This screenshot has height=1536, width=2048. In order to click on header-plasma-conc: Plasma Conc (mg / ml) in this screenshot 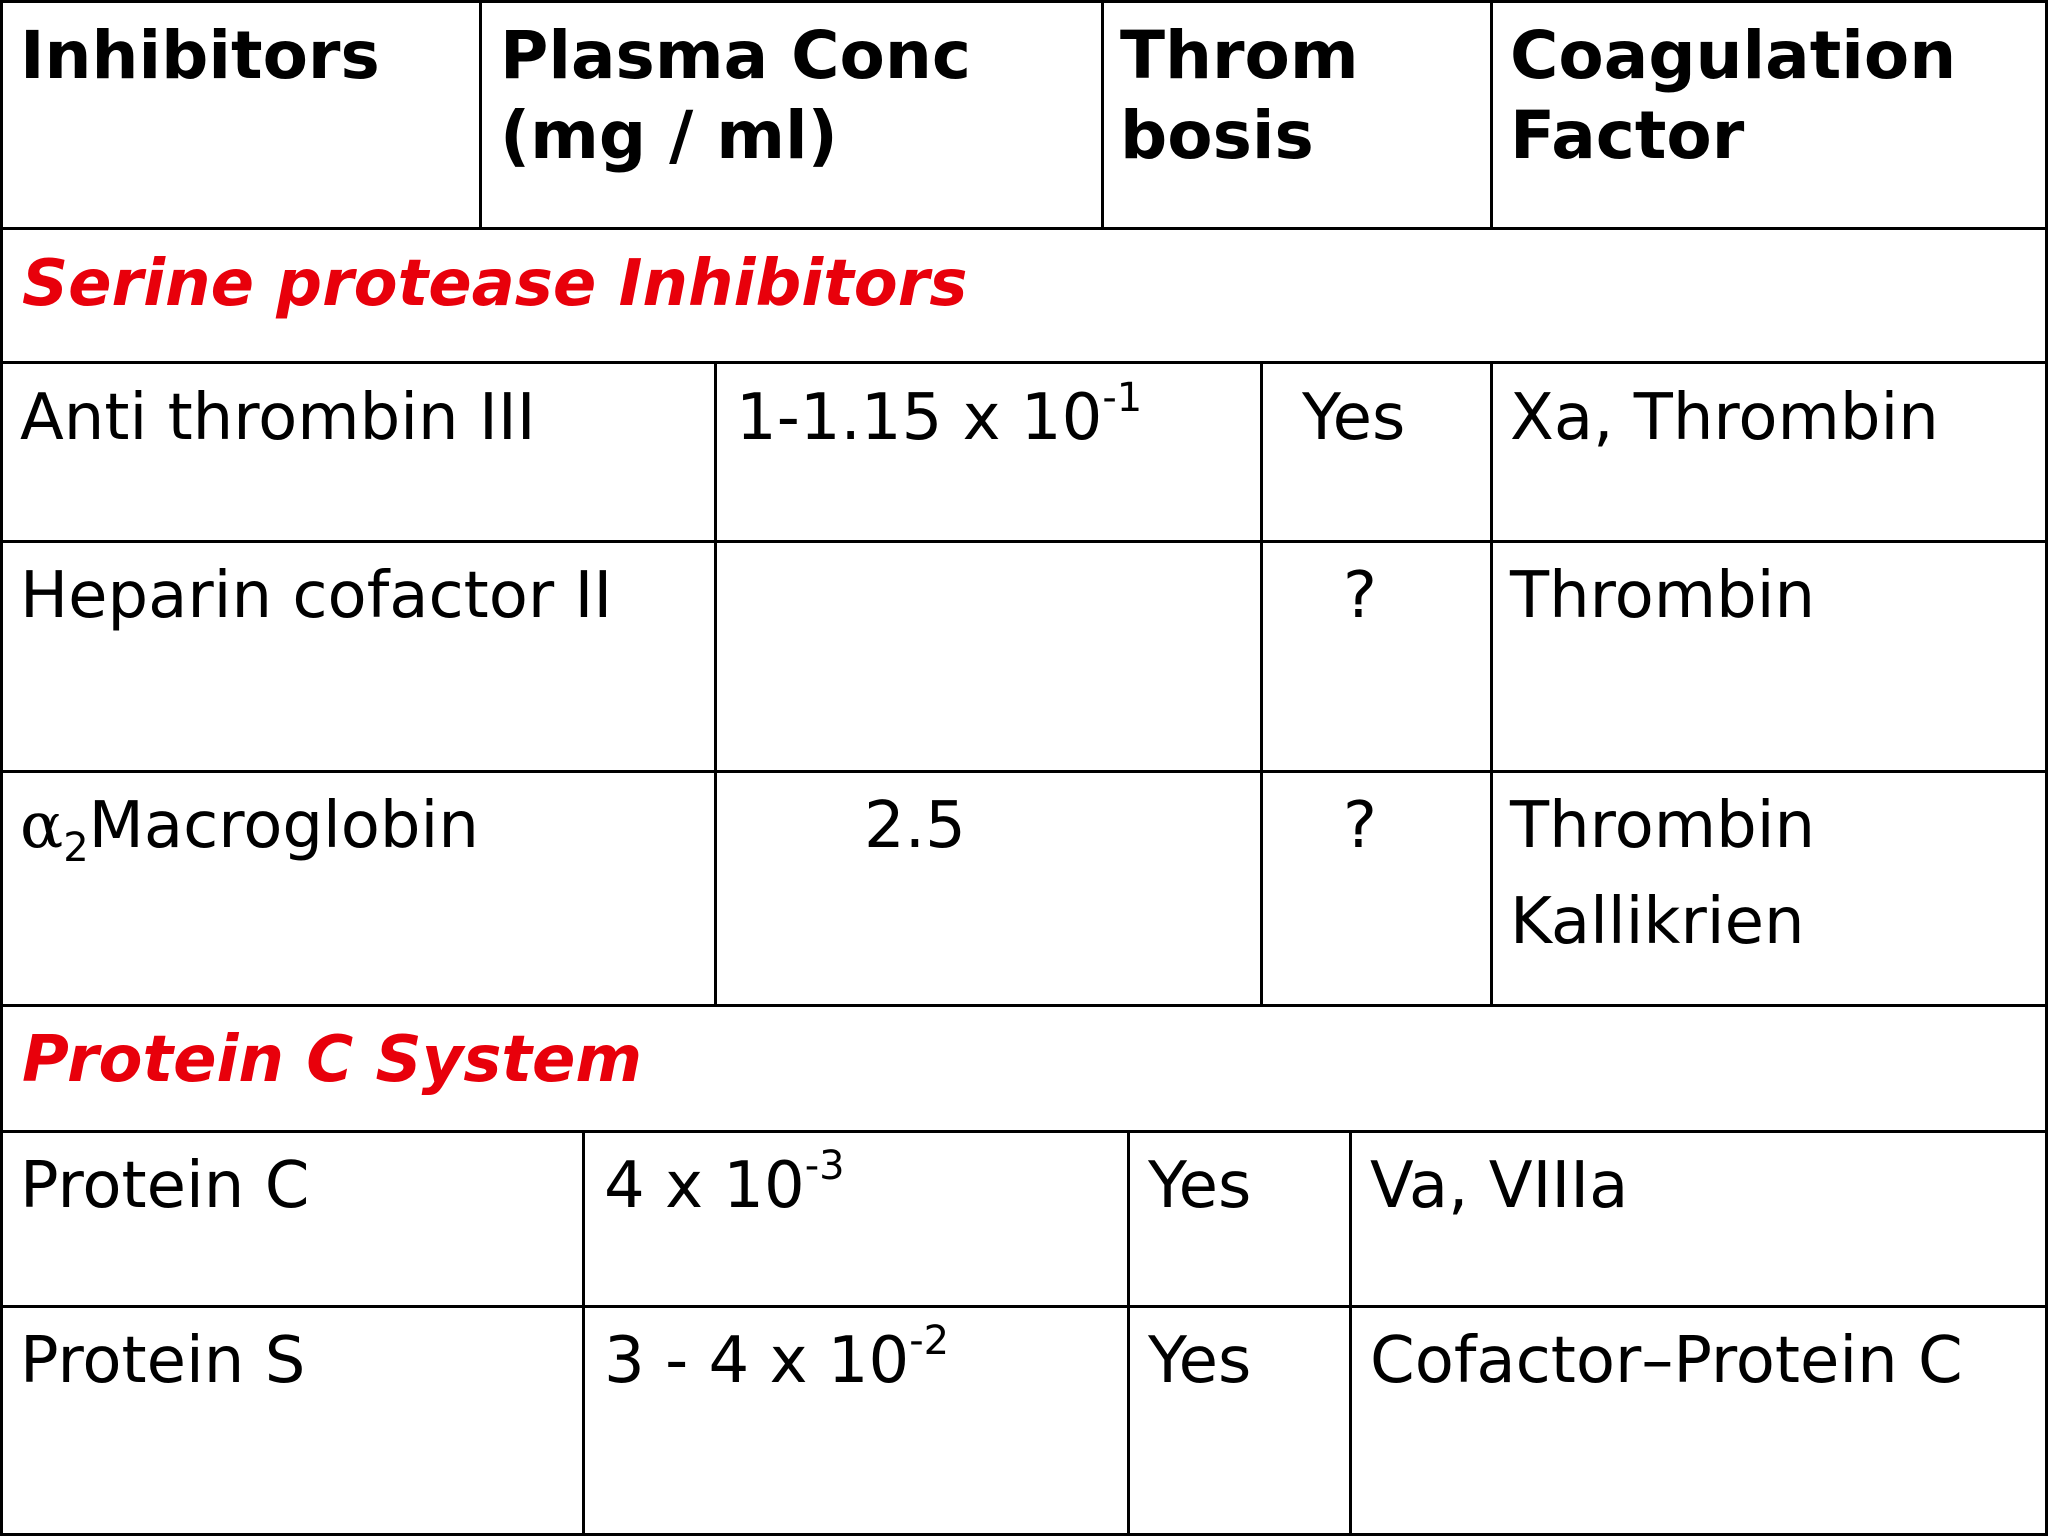, I will do `click(735, 95)`.